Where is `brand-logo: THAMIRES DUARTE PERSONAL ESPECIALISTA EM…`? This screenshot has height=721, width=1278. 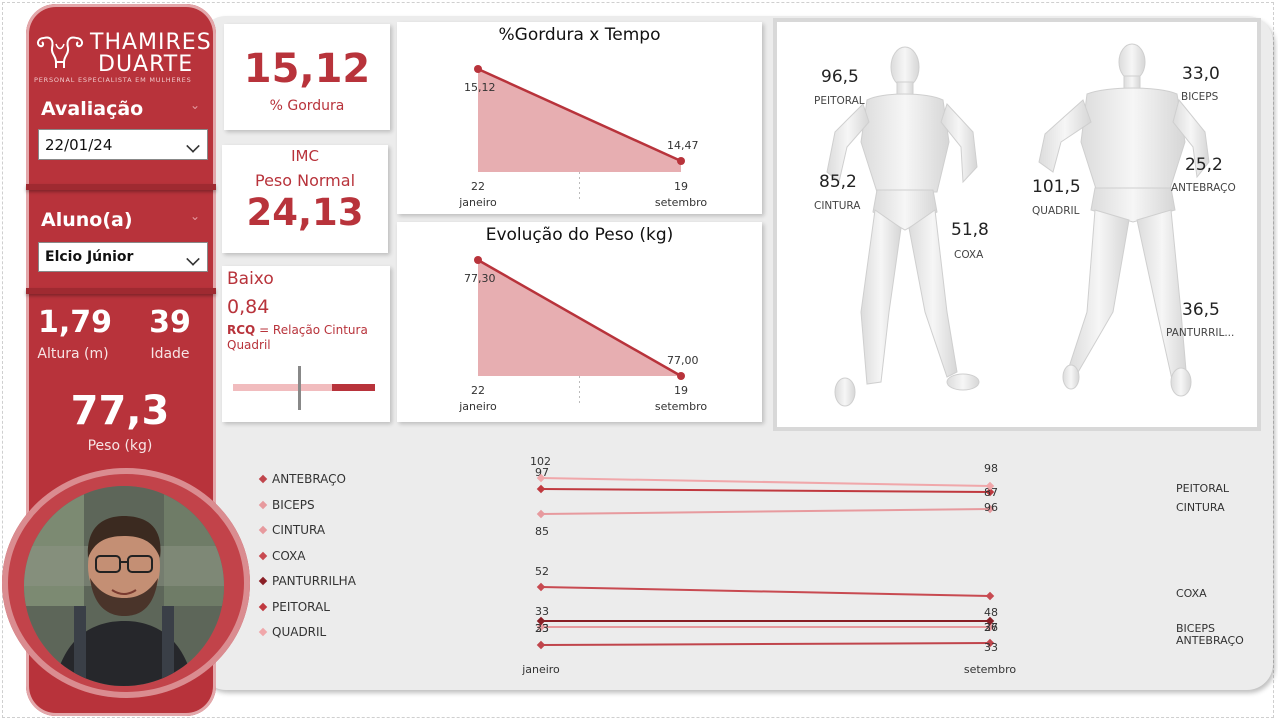
brand-logo: THAMIRES DUARTE PERSONAL ESPECIALISTA EM… is located at coordinates (123, 60).